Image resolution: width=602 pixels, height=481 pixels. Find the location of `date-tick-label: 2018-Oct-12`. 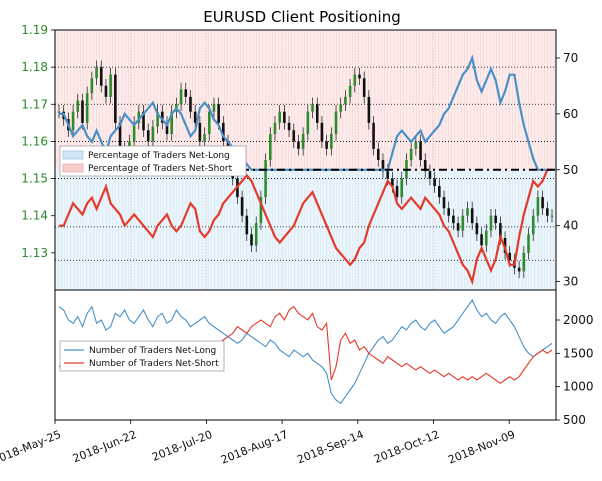

date-tick-label: 2018-Oct-12 is located at coordinates (406, 447).